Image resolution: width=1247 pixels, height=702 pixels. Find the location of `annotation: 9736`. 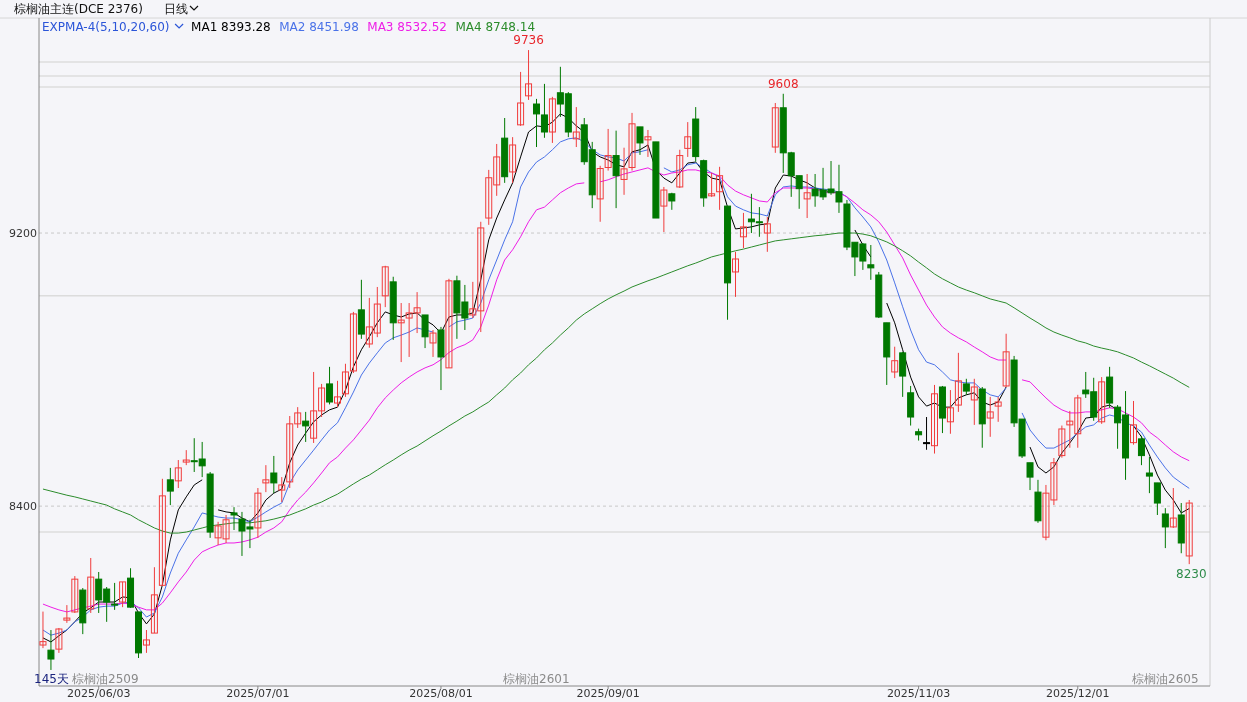

annotation: 9736 is located at coordinates (528, 40).